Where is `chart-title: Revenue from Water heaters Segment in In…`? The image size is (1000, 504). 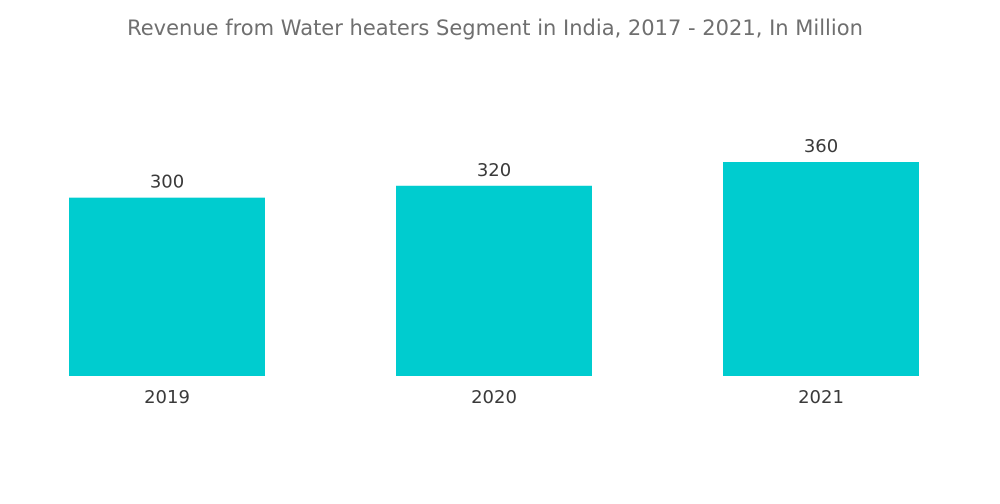 chart-title: Revenue from Water heaters Segment in In… is located at coordinates (495, 28).